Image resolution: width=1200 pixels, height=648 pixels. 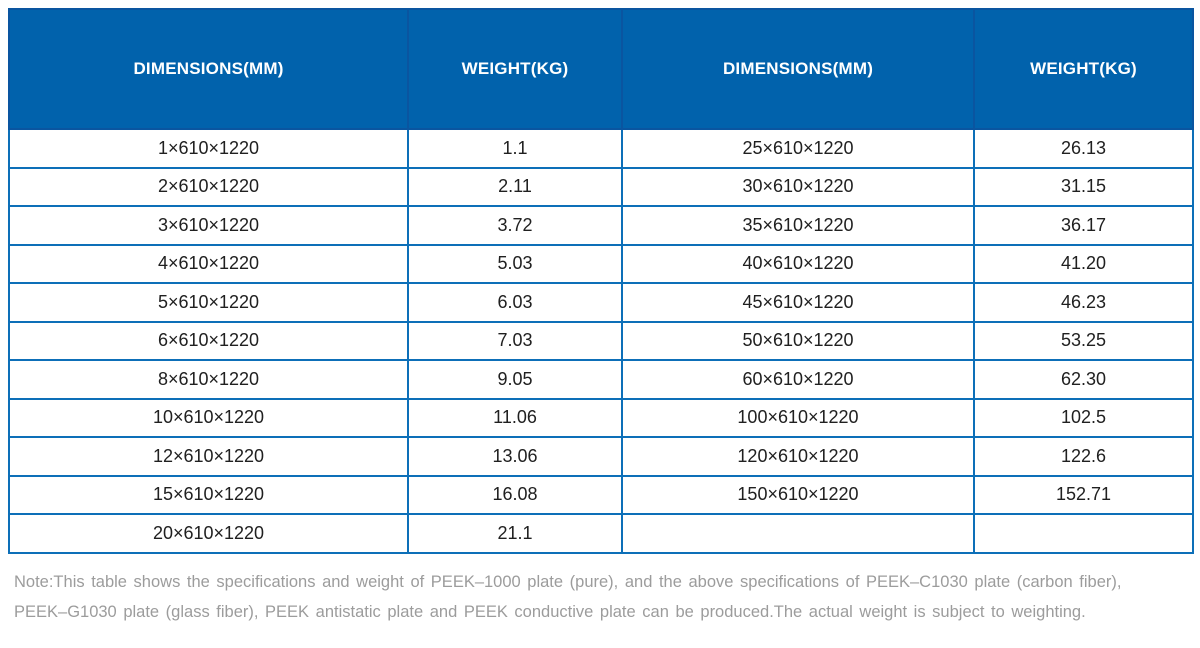 What do you see at coordinates (515, 186) in the screenshot?
I see `weight-cell: 2.11` at bounding box center [515, 186].